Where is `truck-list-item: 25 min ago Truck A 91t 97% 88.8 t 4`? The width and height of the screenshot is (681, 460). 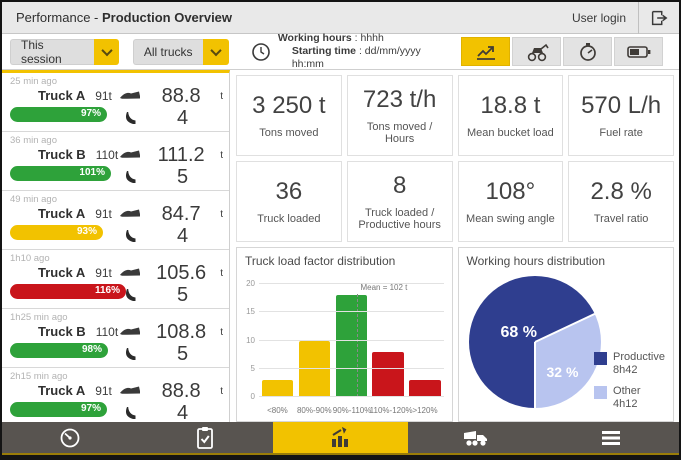
truck-list-item: 25 min ago Truck A 91t 97% 88.8 t 4 is located at coordinates (115, 102).